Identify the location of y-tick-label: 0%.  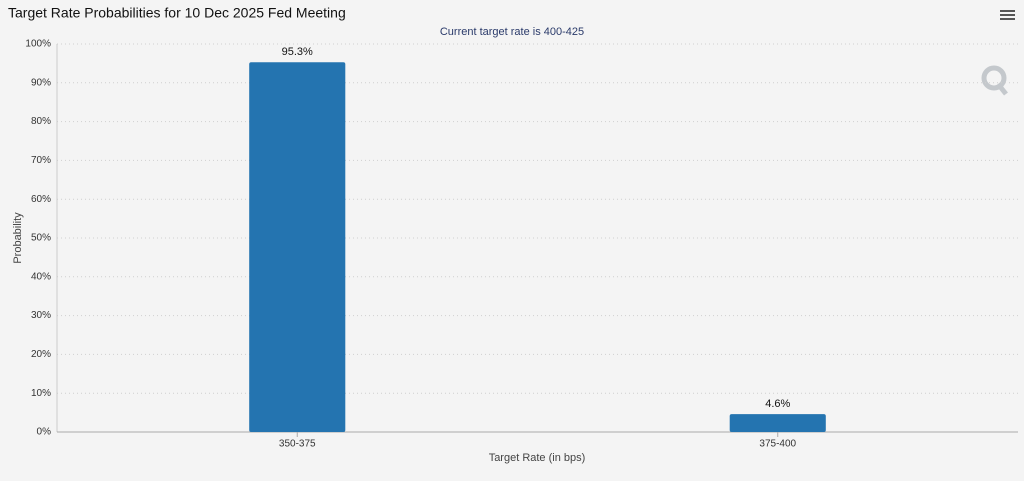
(44, 432).